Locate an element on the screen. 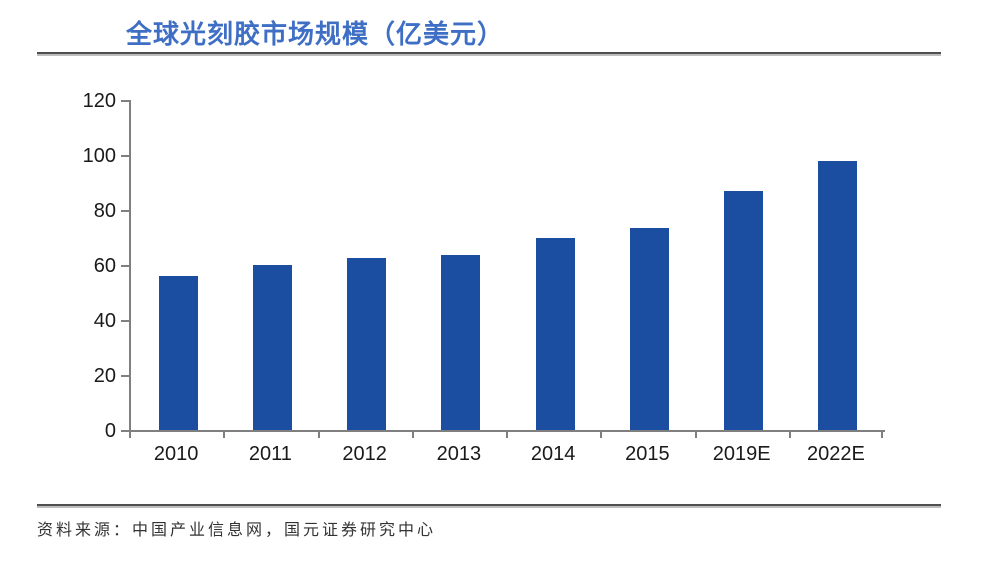 Image resolution: width=1000 pixels, height=563 pixels. x-axis-label-2013: 2013 is located at coordinates (459, 454).